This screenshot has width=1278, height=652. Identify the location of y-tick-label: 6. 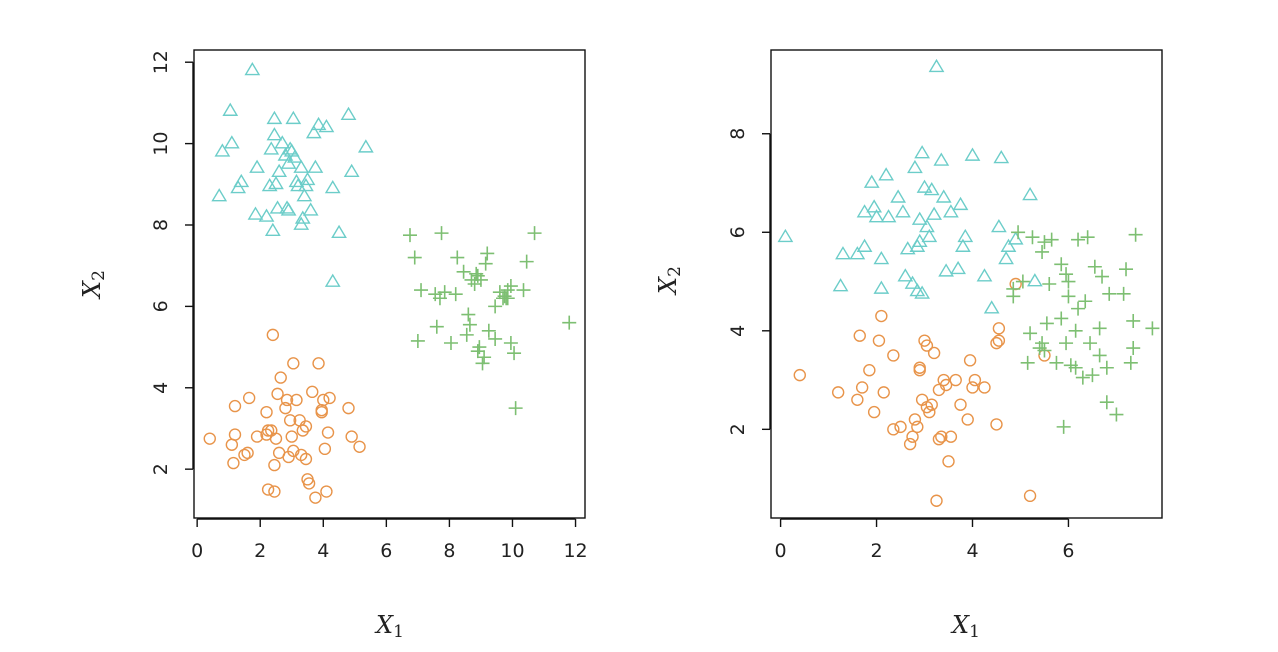
(161, 306).